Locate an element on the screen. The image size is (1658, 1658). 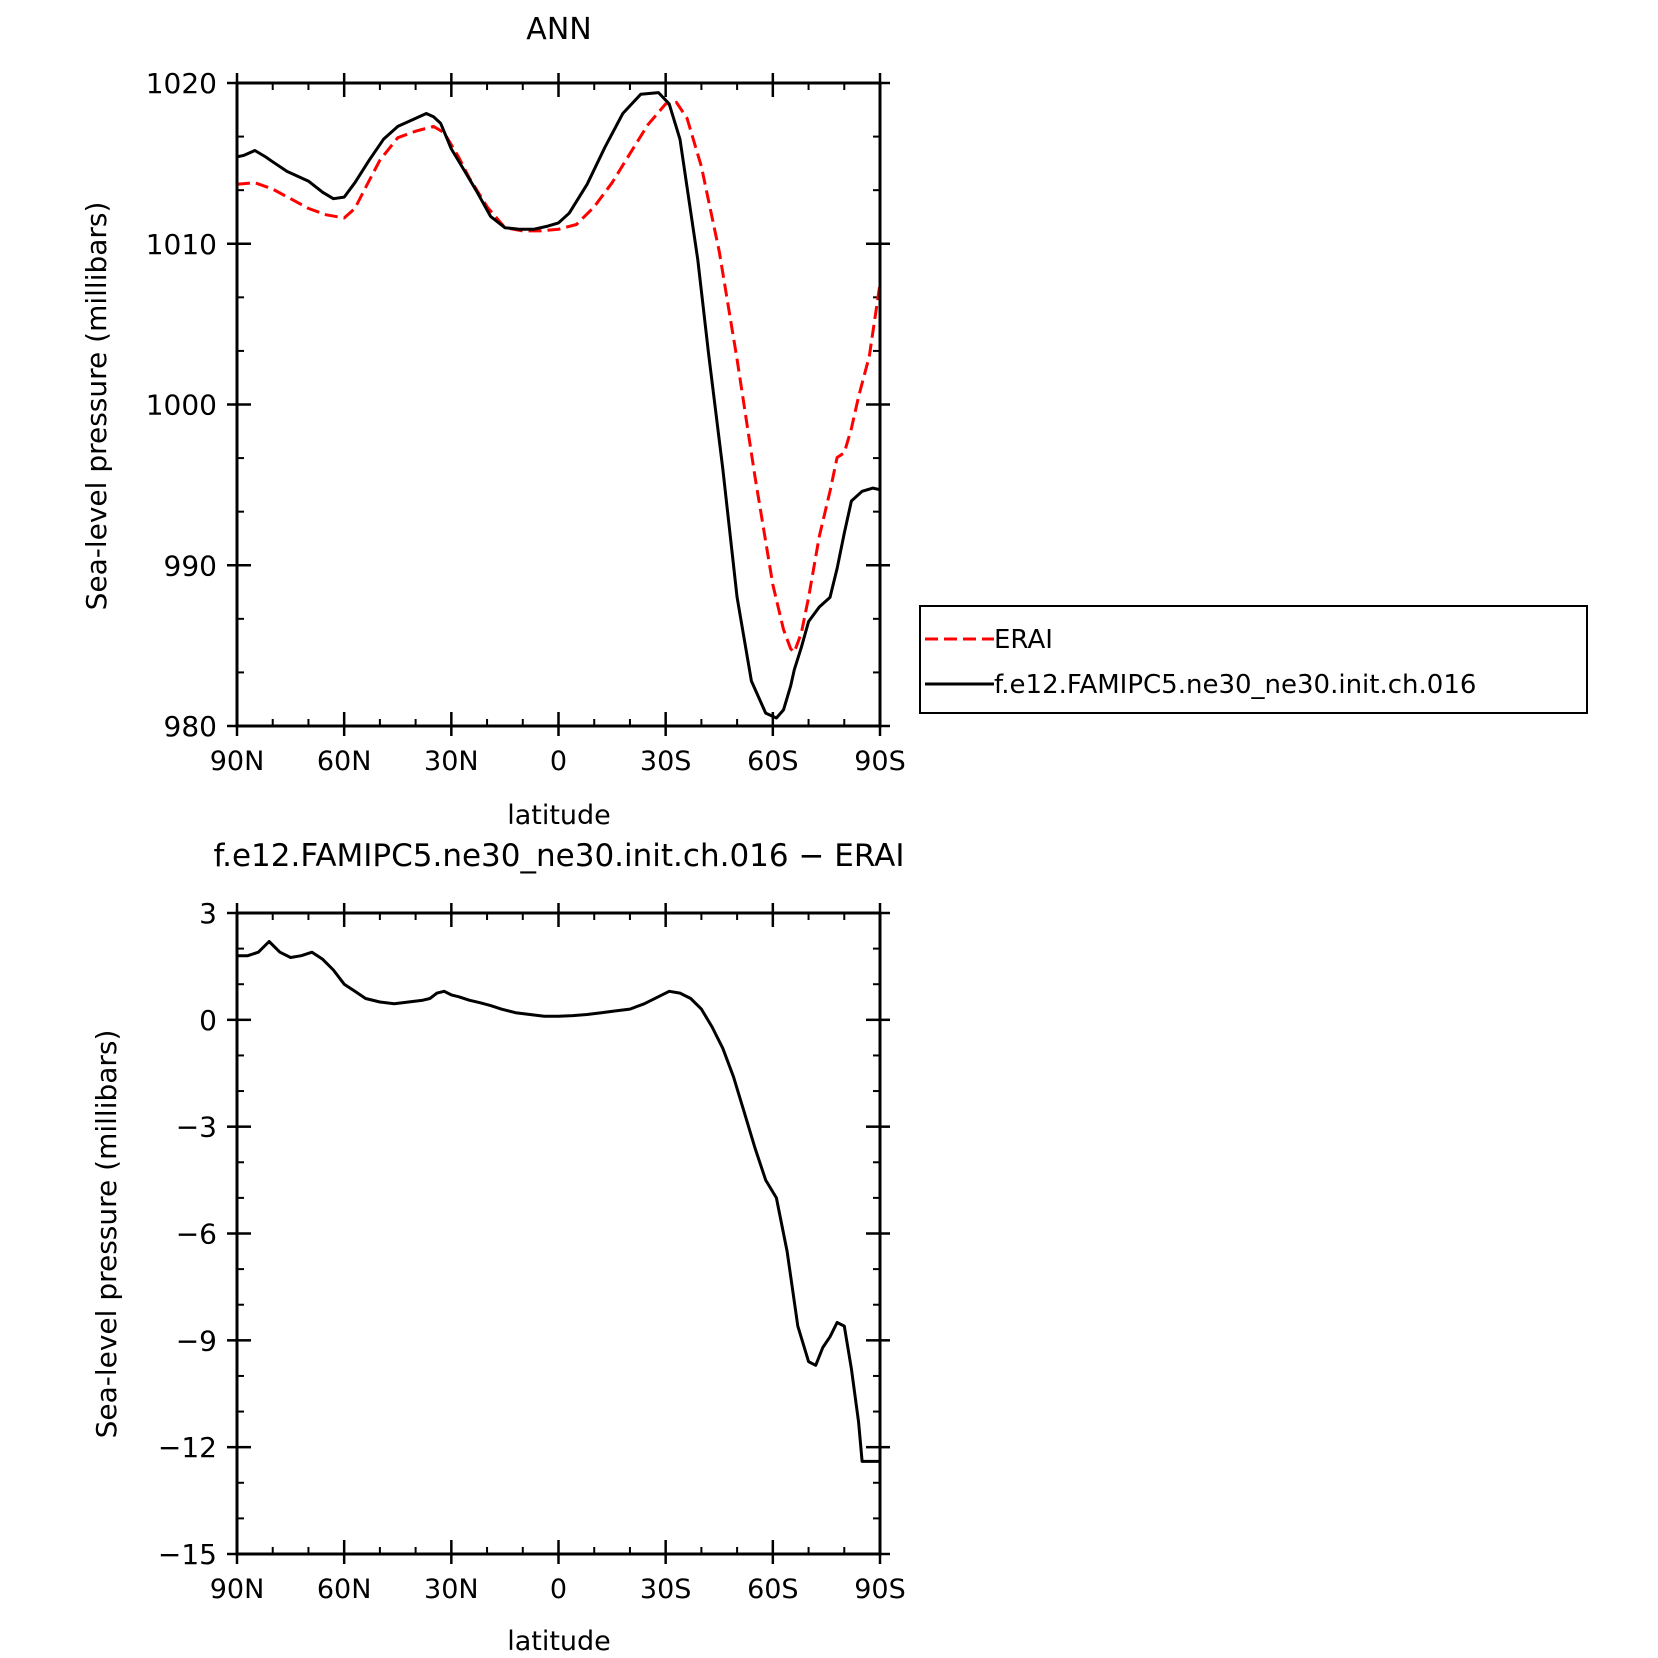
top-ytick-label: 1010 is located at coordinates (181, 244).